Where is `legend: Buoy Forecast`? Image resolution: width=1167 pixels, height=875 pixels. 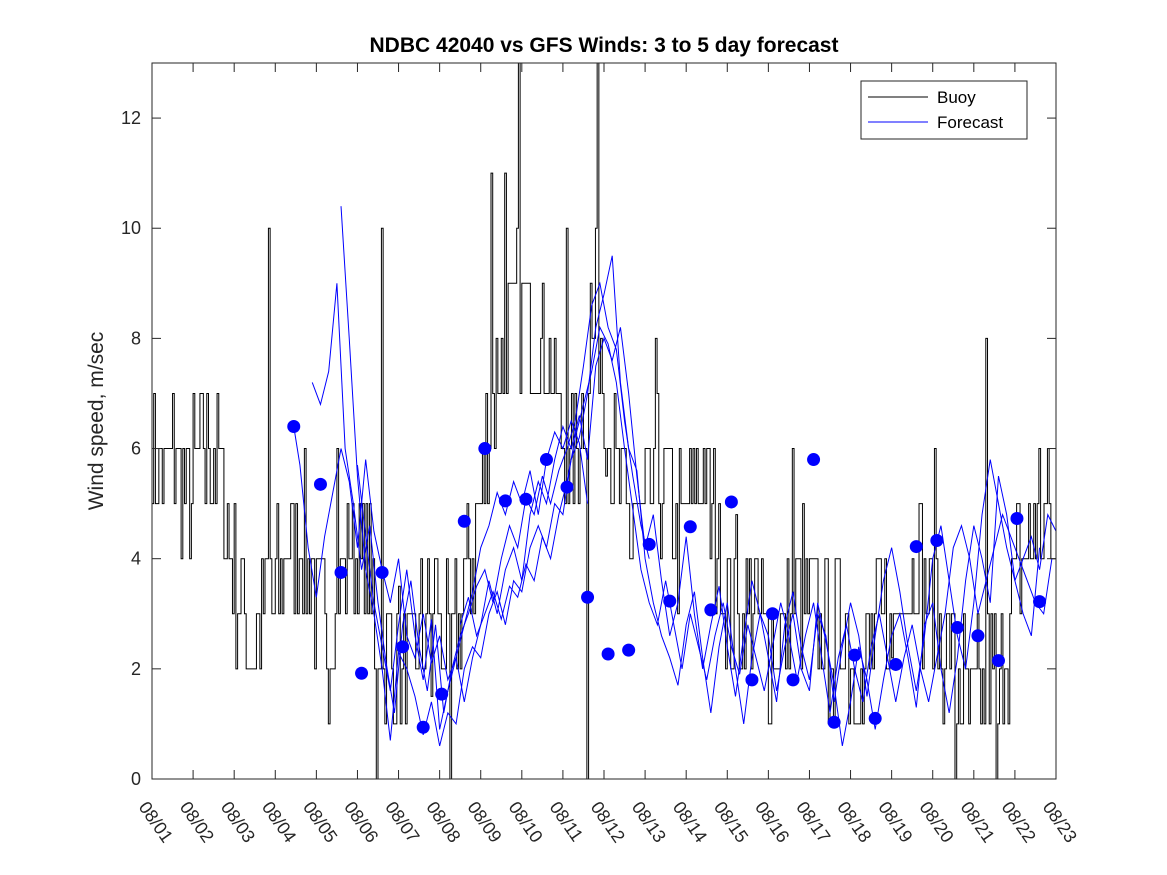
legend: Buoy Forecast is located at coordinates (944, 110).